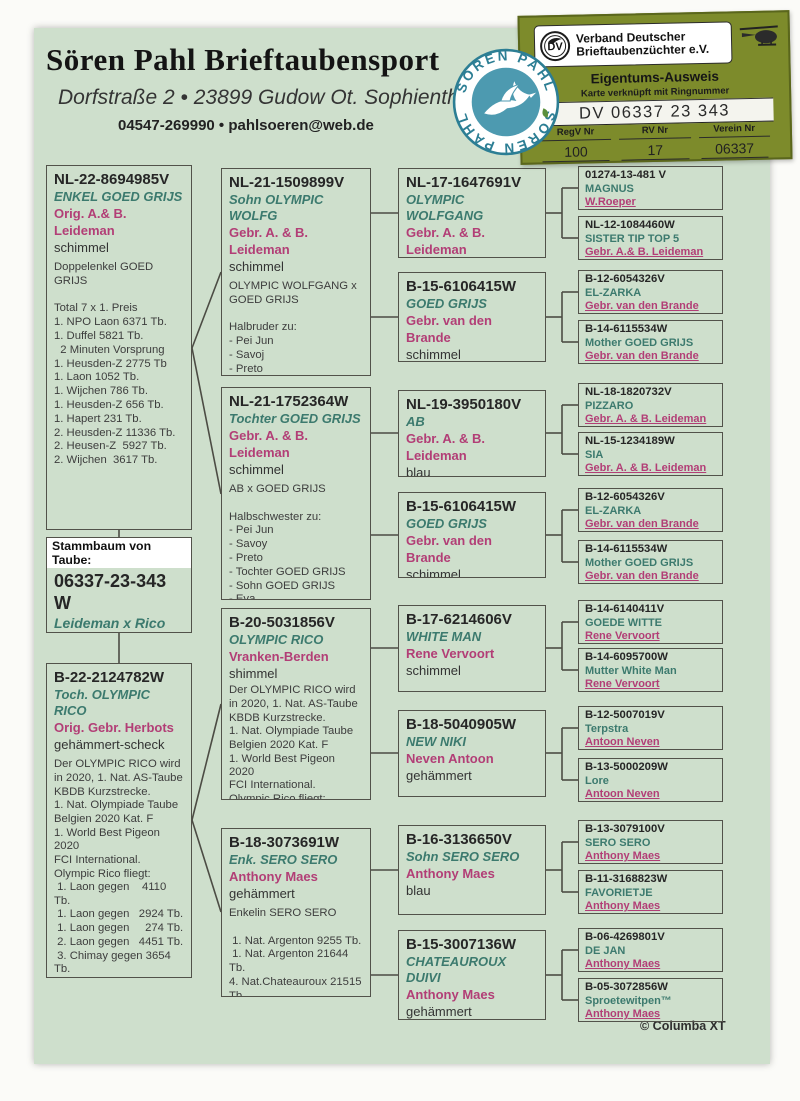 The image size is (800, 1101). Describe the element at coordinates (287, 182) in the screenshot. I see `ring-number: NL-21-1509899V` at that location.